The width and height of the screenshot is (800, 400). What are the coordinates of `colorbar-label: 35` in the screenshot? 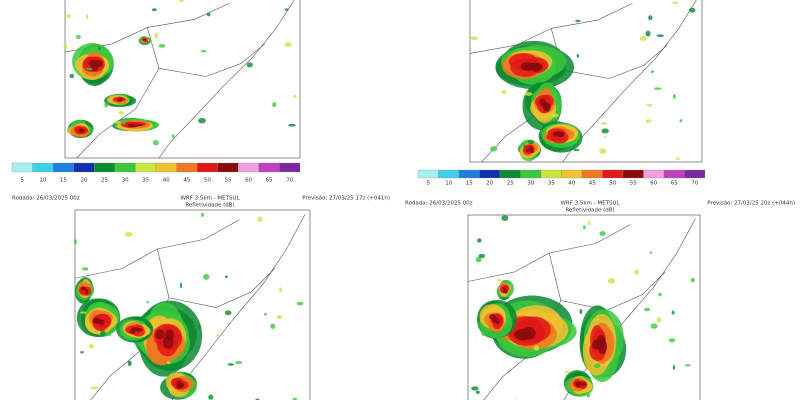 It's located at (145, 181).